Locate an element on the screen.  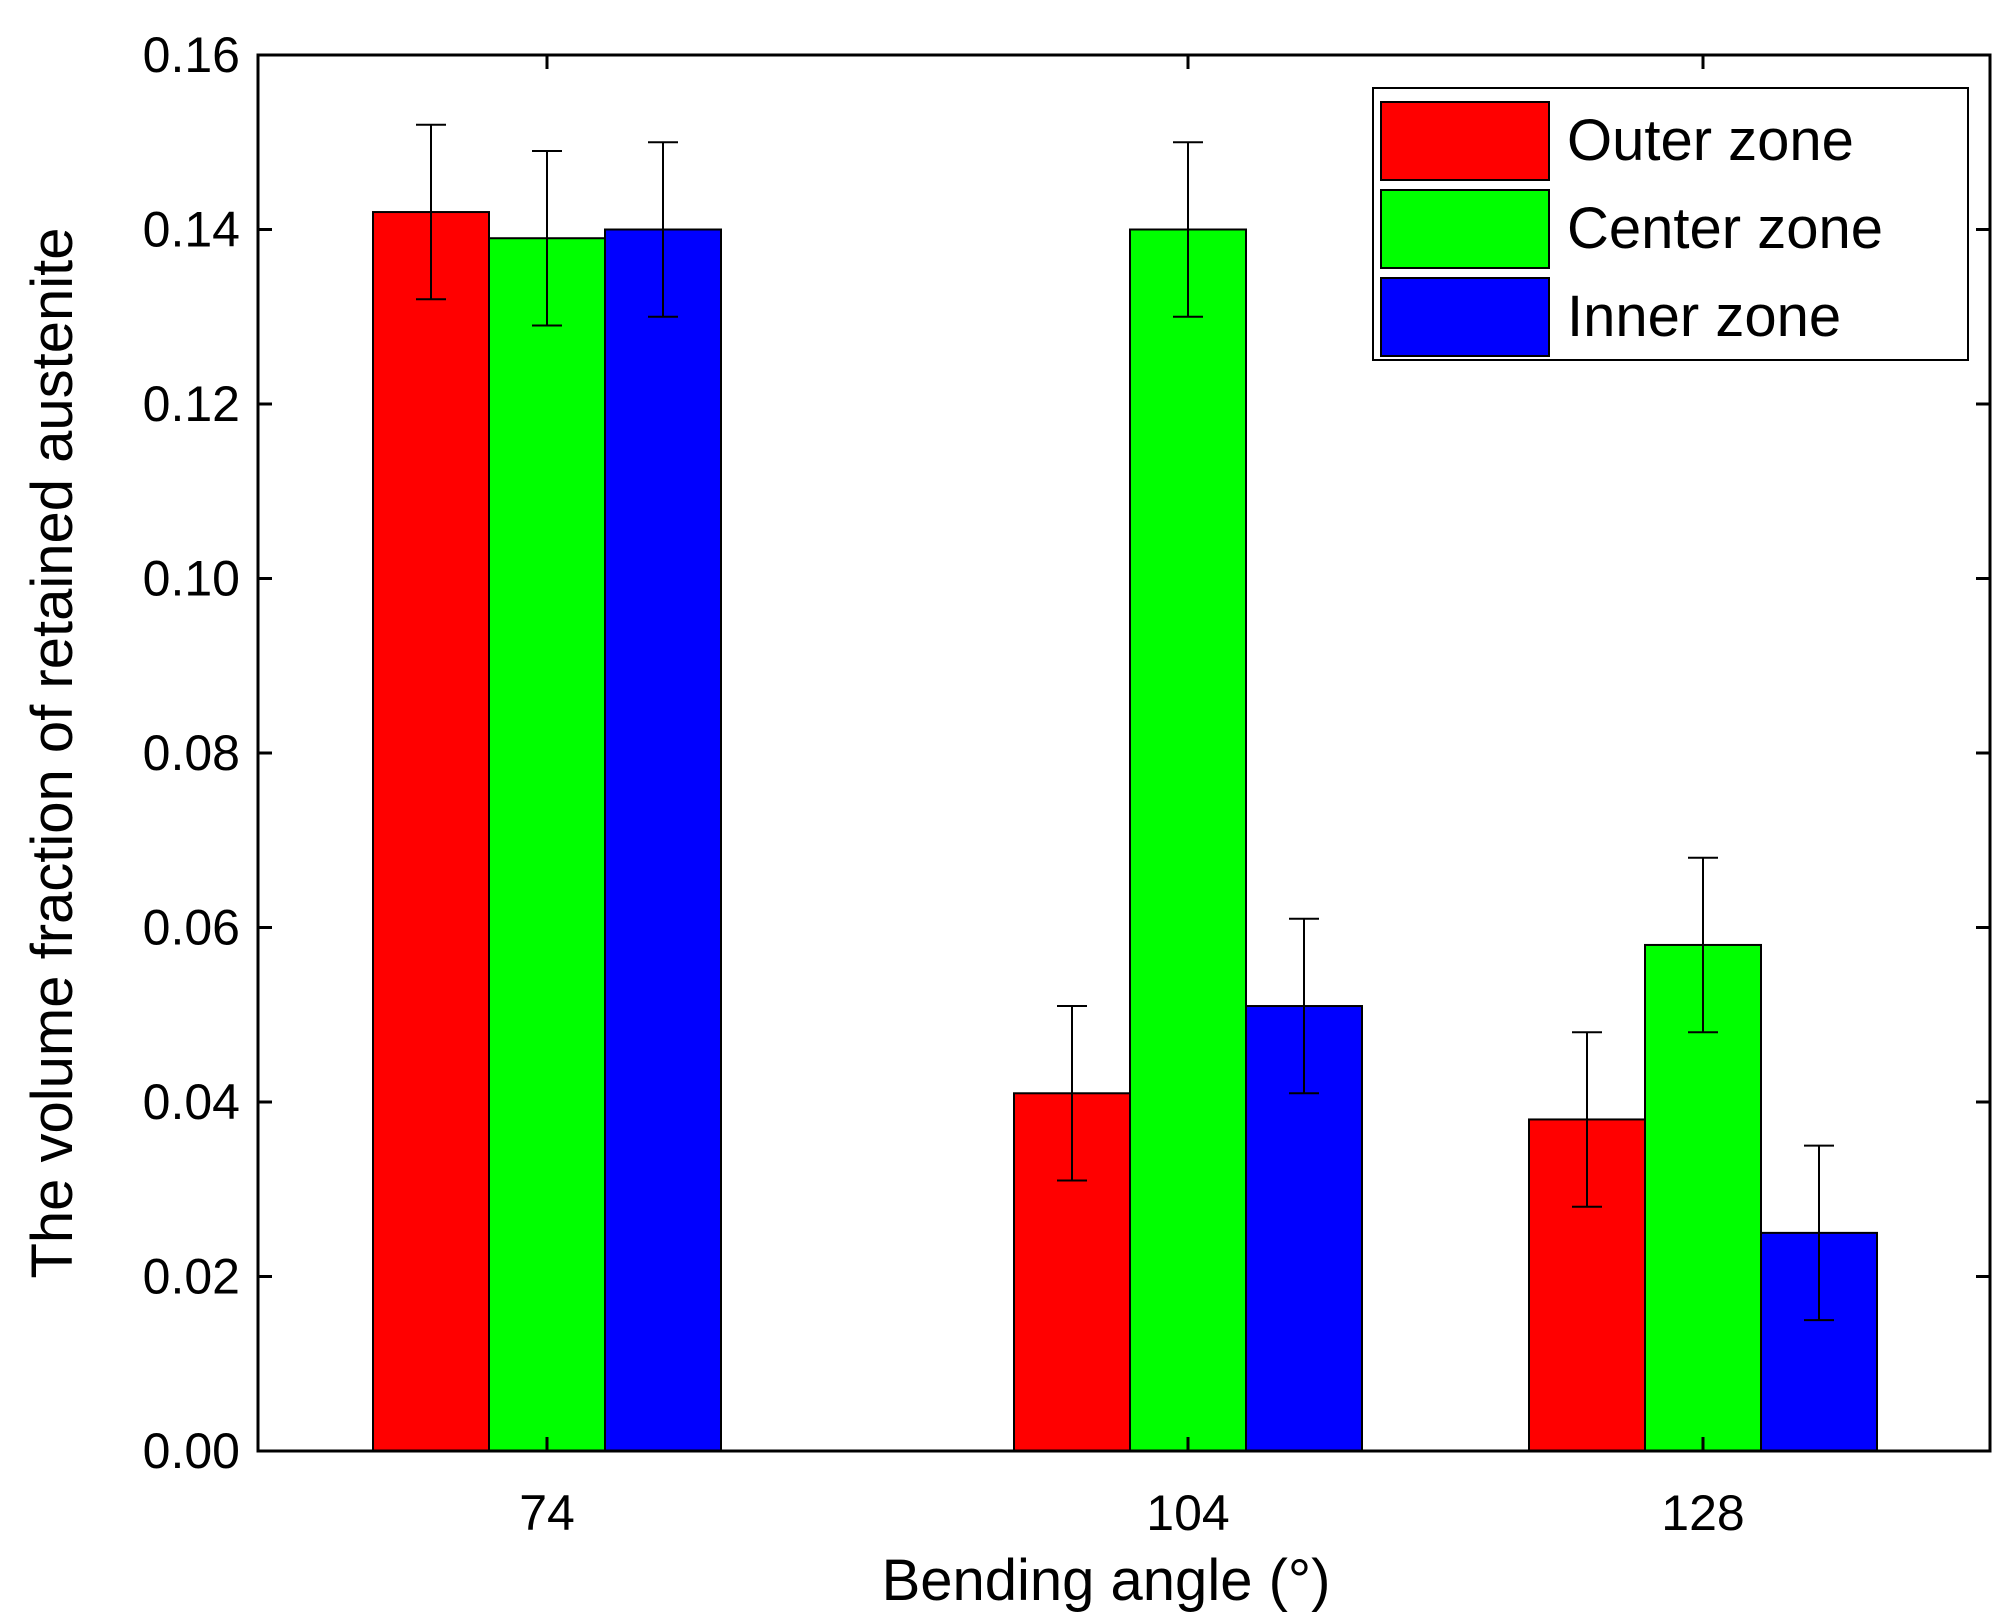
y-tick-label: 0.06 is located at coordinates (191, 928).